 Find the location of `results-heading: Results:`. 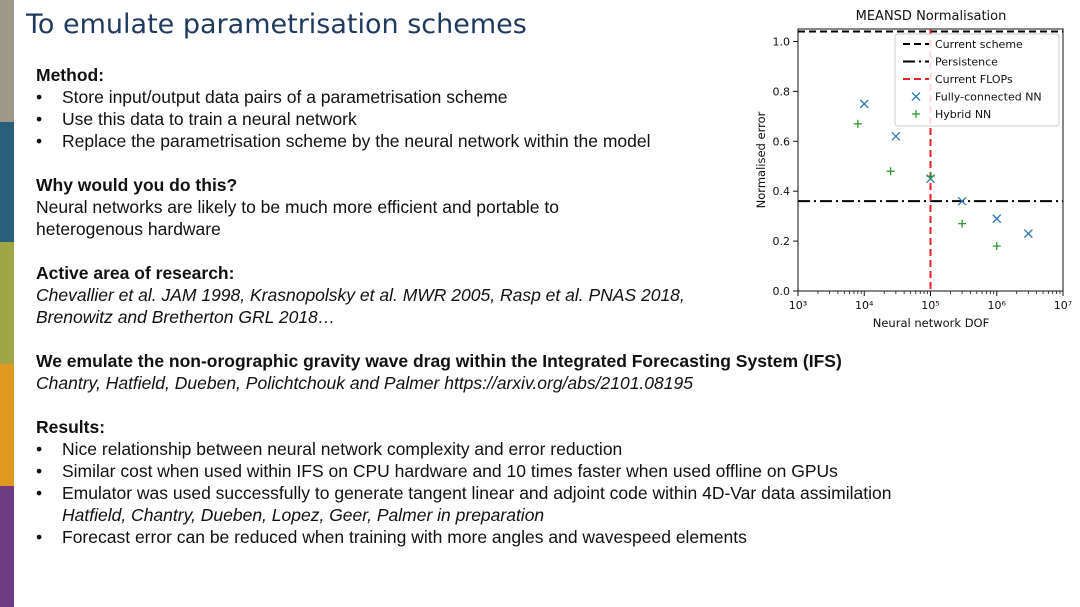

results-heading: Results: is located at coordinates (71, 427).